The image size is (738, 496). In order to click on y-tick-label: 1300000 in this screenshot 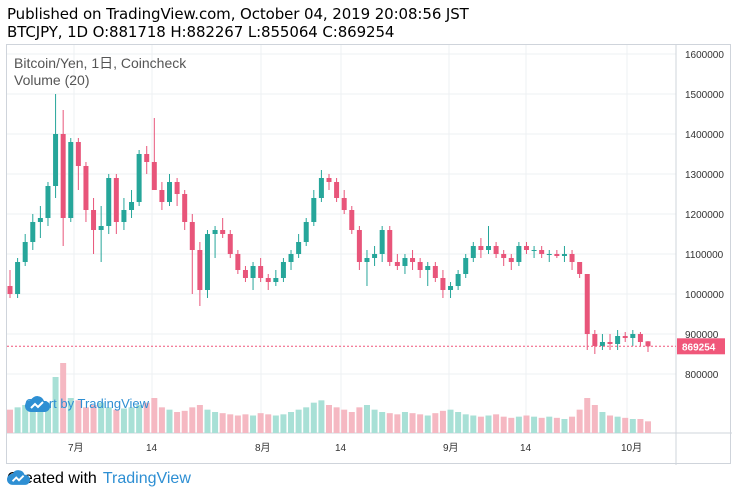, I will do `click(704, 175)`.